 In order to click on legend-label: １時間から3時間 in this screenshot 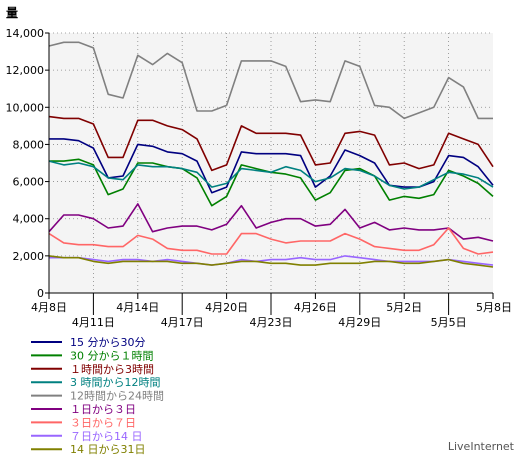, I will do `click(112, 369)`.